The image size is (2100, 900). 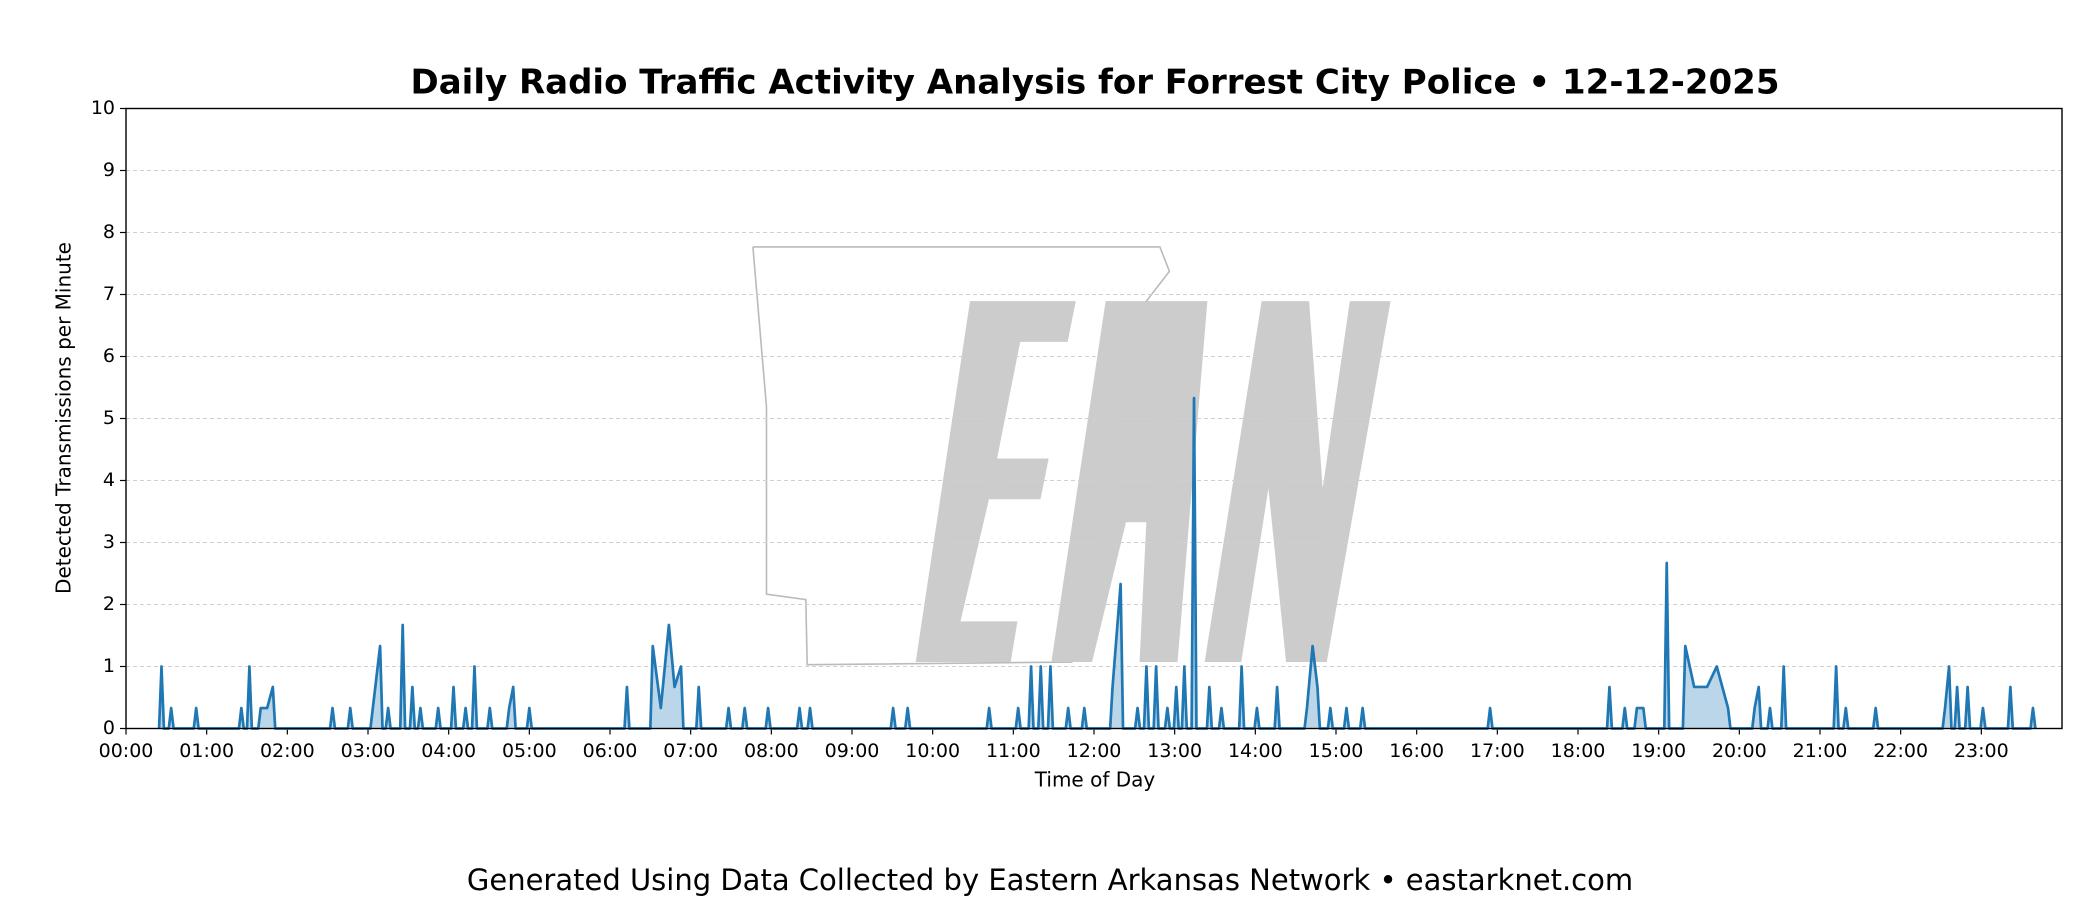 I want to click on x-tick-label: 04:00, so click(x=448, y=751).